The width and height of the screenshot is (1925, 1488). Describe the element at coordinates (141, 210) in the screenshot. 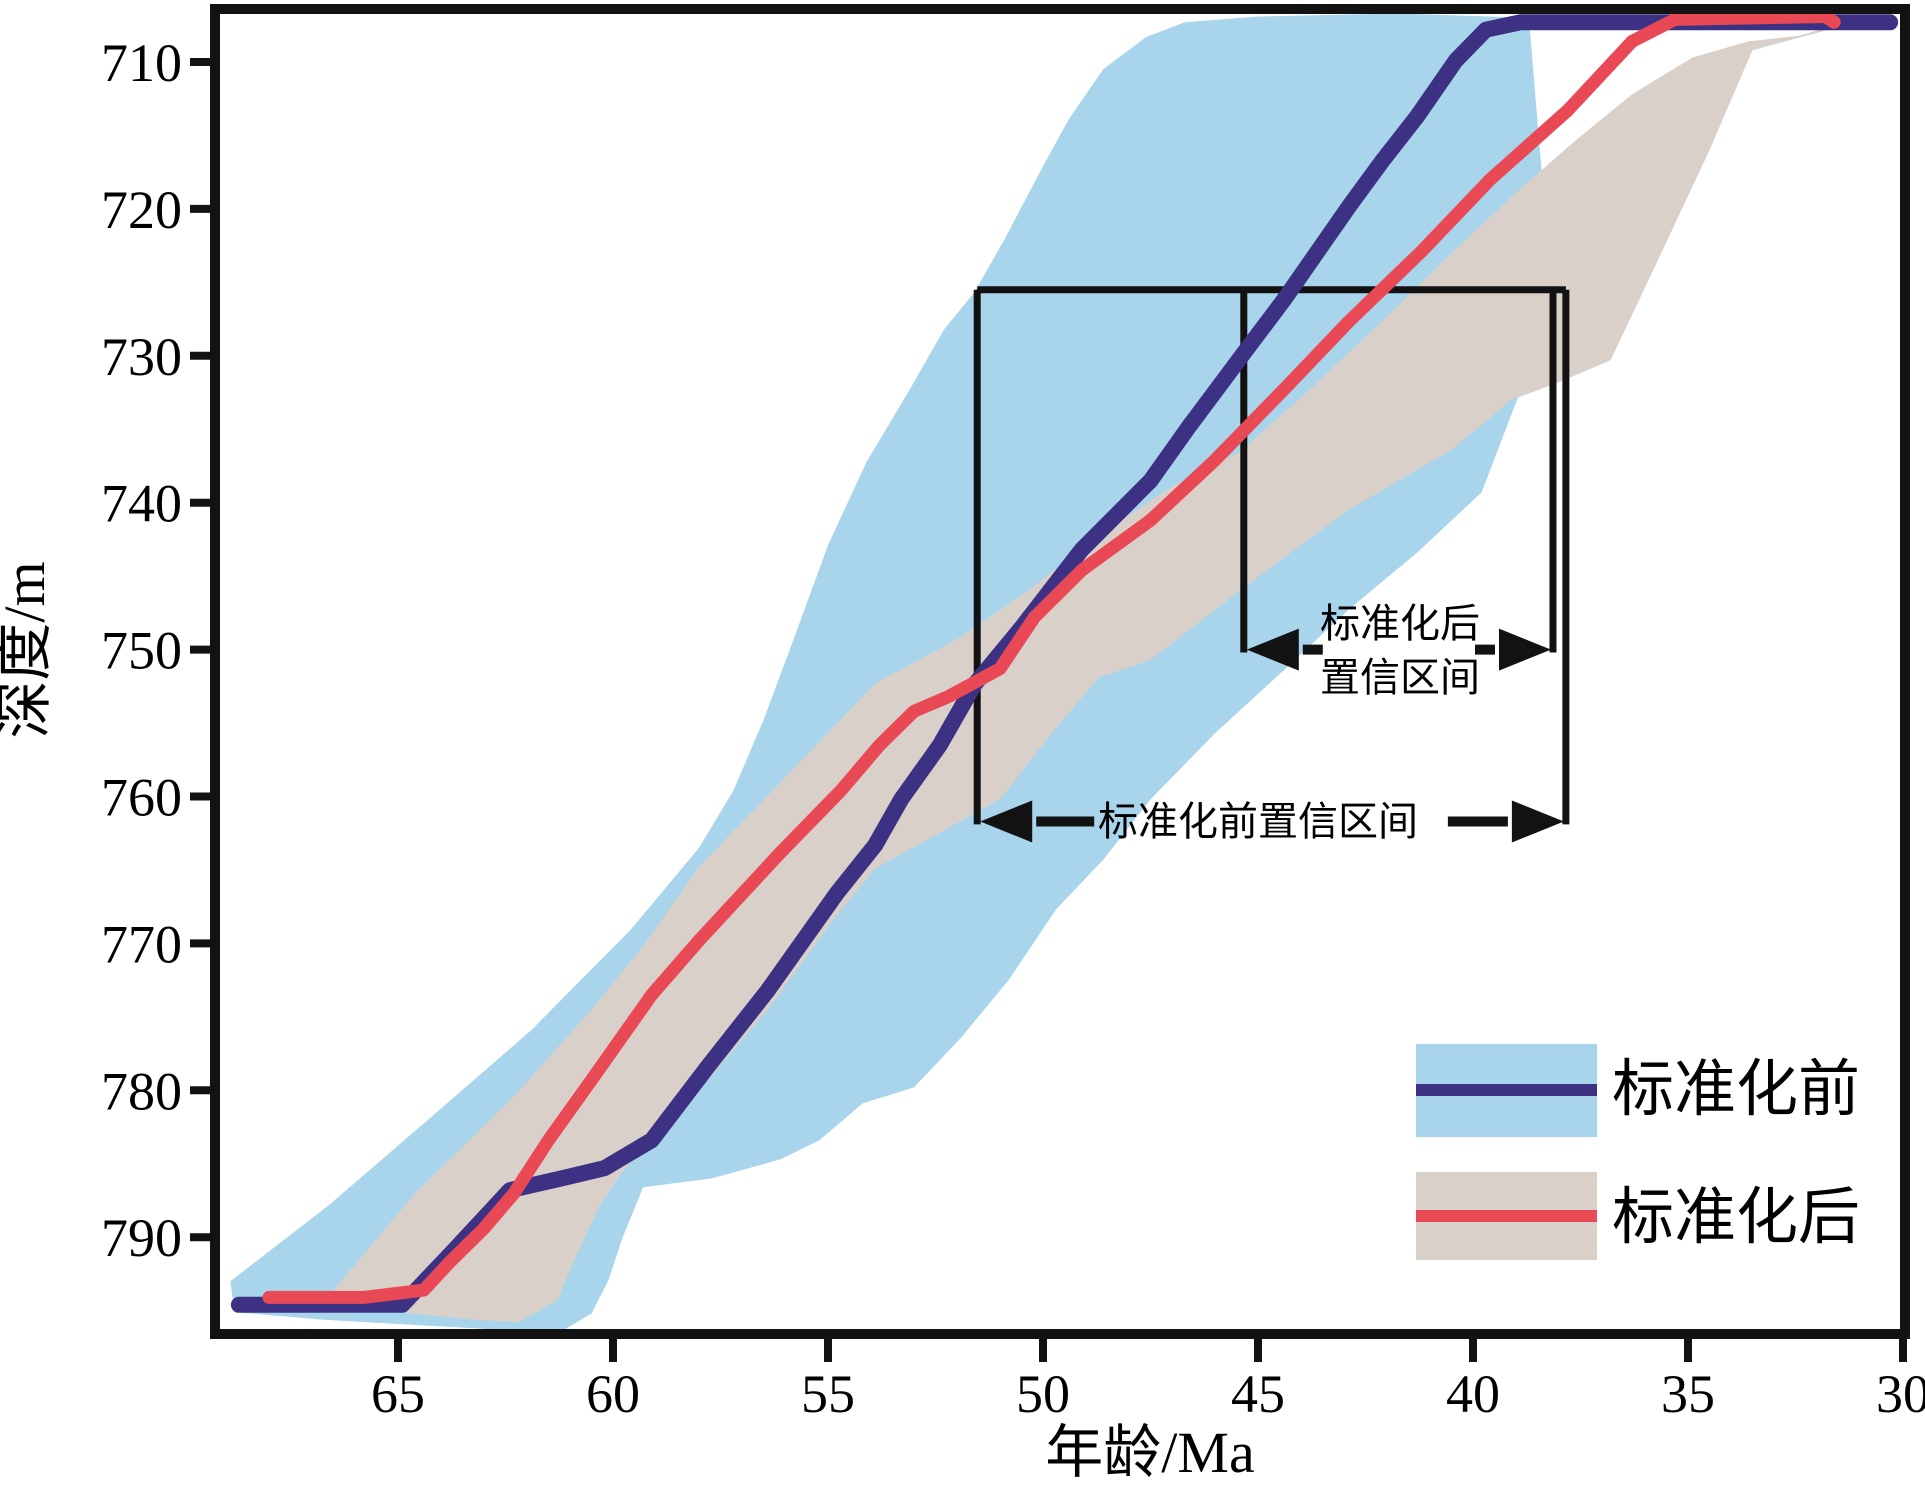

I see `y-tick-label: 720` at that location.